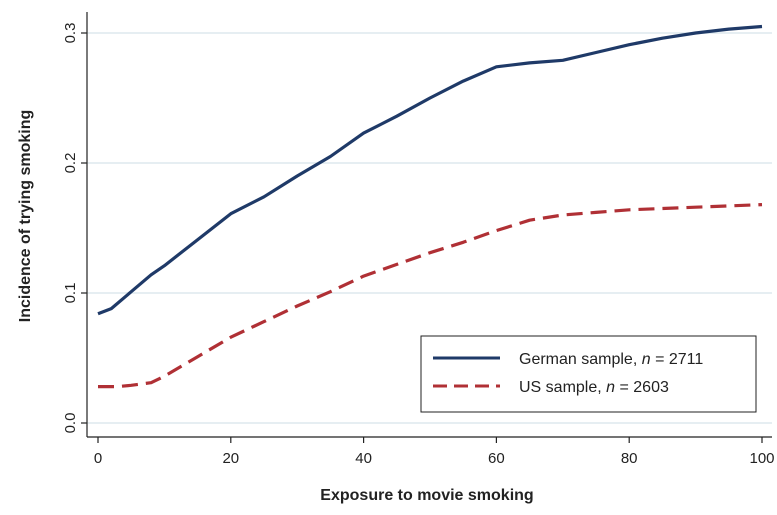  I want to click on x-axis-title: Exposure to movie smoking, so click(426, 495).